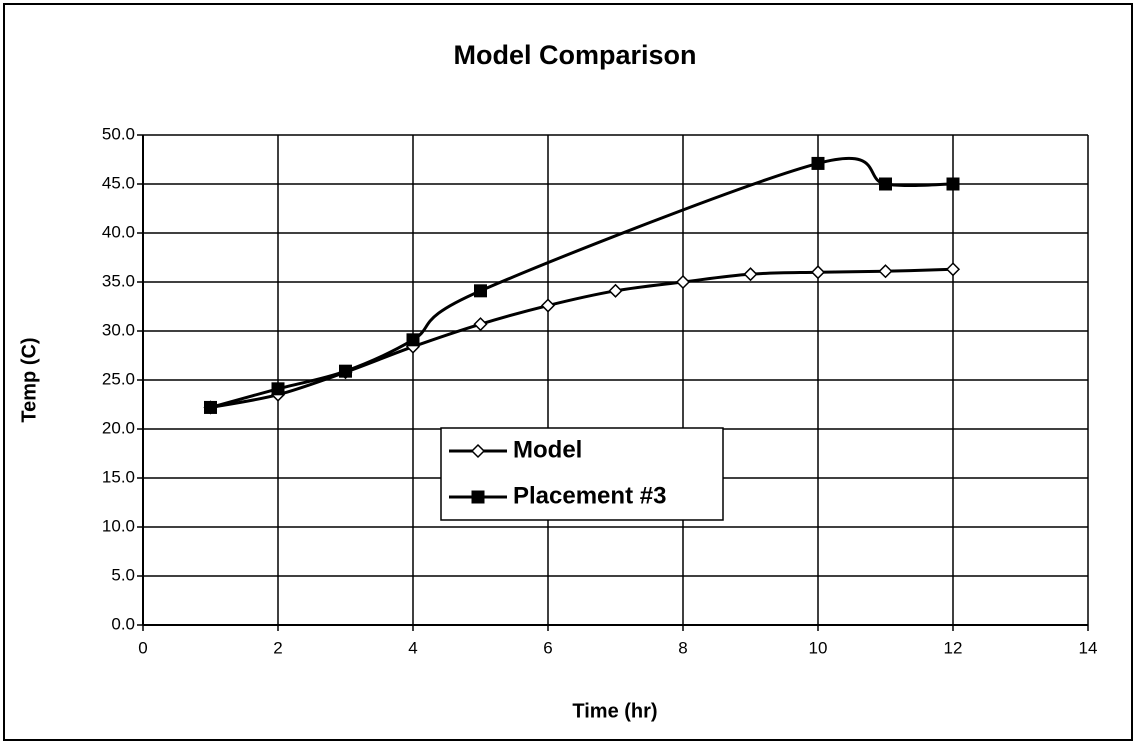  Describe the element at coordinates (118, 280) in the screenshot. I see `y-tick-label: 35.0` at that location.